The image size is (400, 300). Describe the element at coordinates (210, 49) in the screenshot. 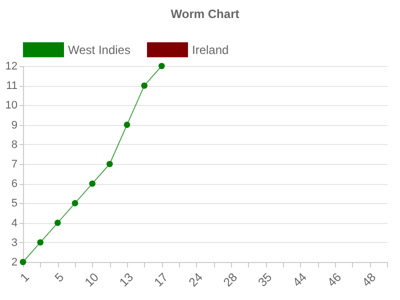

I see `legend-label: Ireland` at that location.